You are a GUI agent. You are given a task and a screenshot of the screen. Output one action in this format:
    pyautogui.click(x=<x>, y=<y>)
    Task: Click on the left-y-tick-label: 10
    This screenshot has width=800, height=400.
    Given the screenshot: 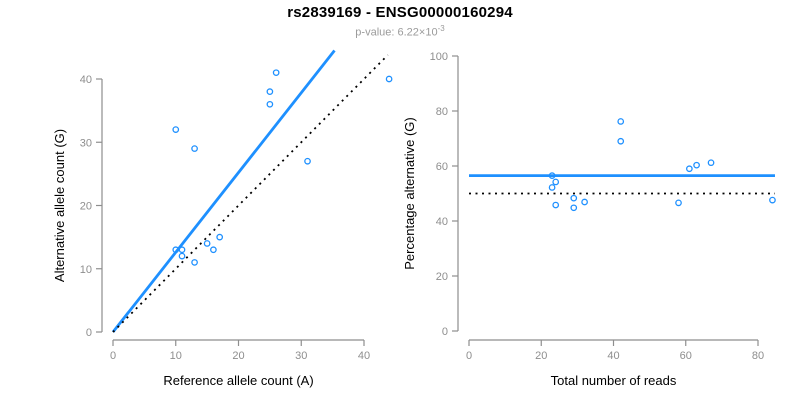 What is the action you would take?
    pyautogui.click(x=86, y=270)
    